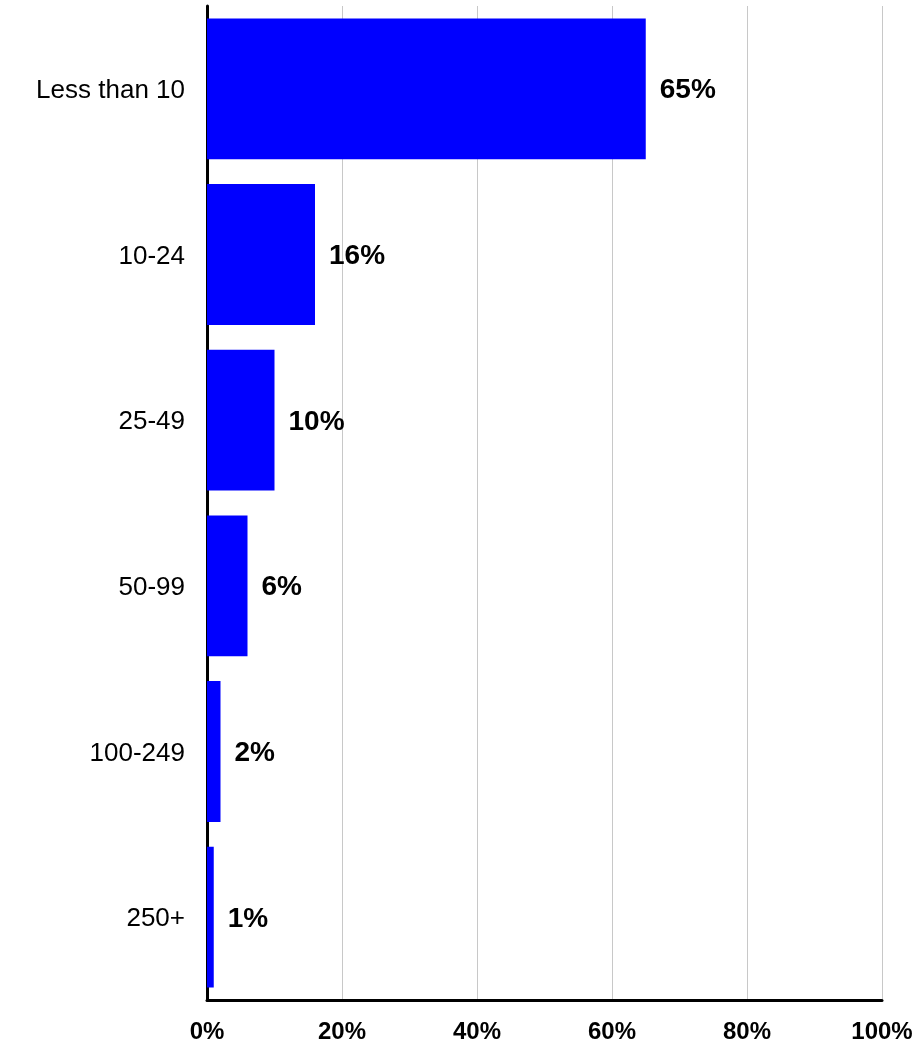  I want to click on data-label: 16%, so click(357, 254).